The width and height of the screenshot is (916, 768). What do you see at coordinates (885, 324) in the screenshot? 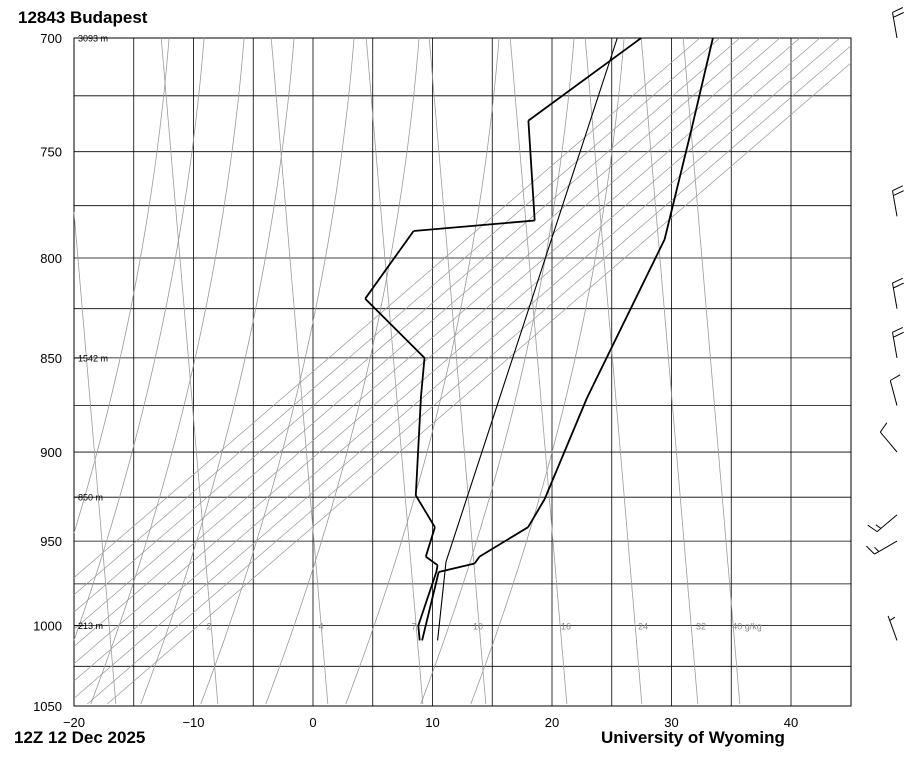
I see `wind-barbs` at bounding box center [885, 324].